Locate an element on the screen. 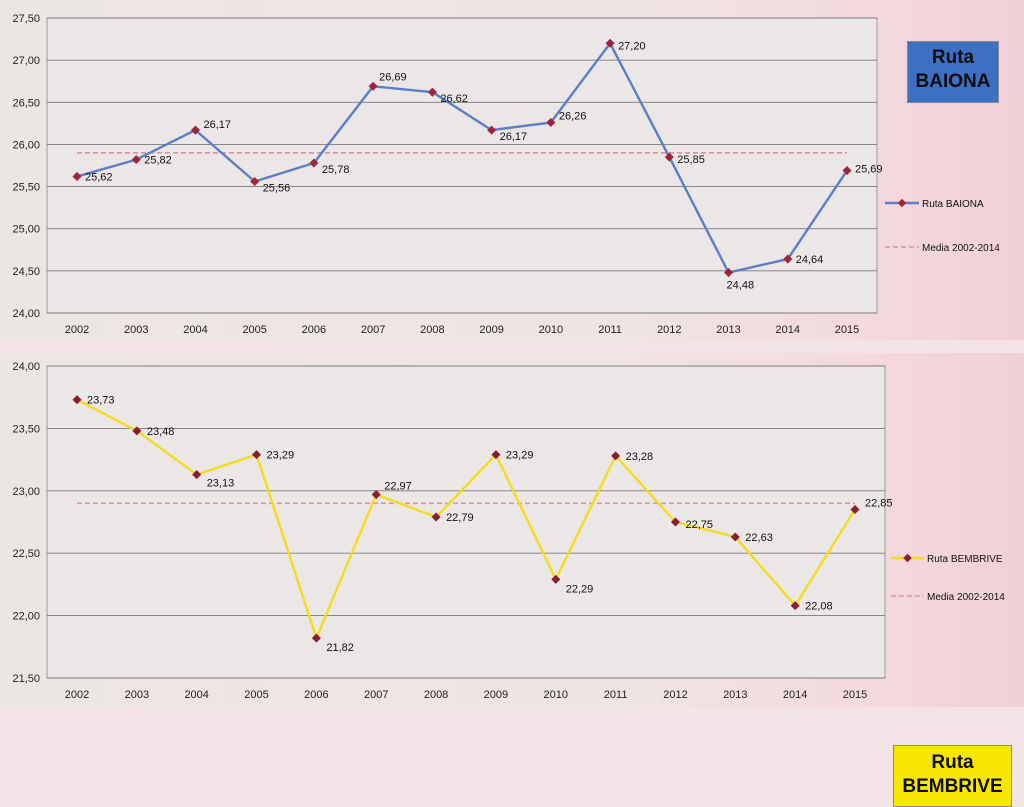  y-tick-label: 24,50 is located at coordinates (26, 272).